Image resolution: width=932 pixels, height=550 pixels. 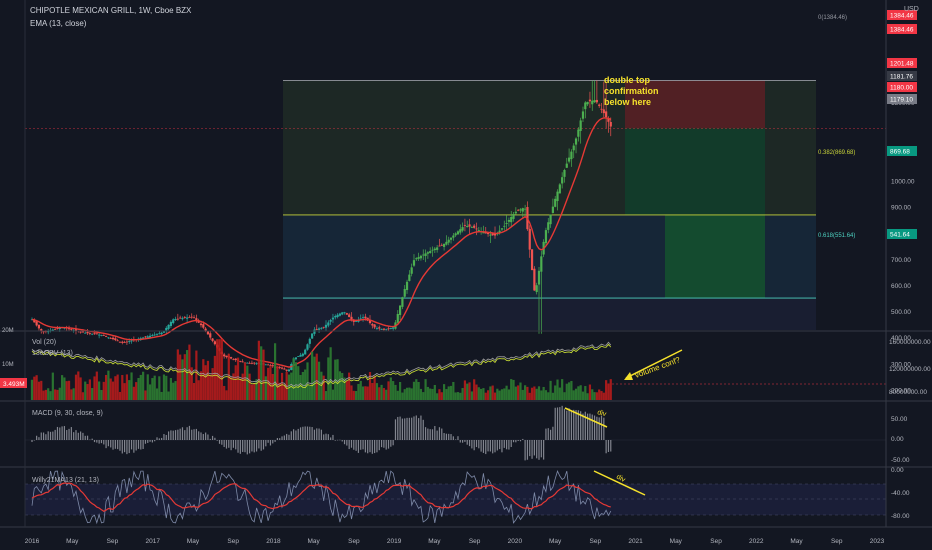 I want to click on macd-div-label: div, so click(x=601, y=413).